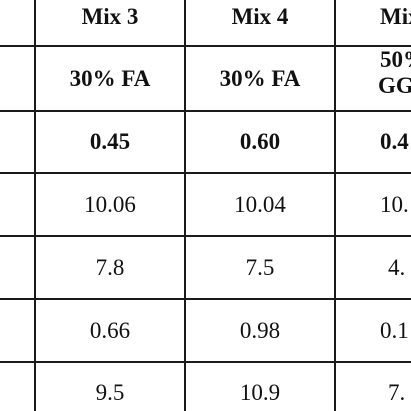  Describe the element at coordinates (110, 204) in the screenshot. I see `table-cell: 10.06` at that location.